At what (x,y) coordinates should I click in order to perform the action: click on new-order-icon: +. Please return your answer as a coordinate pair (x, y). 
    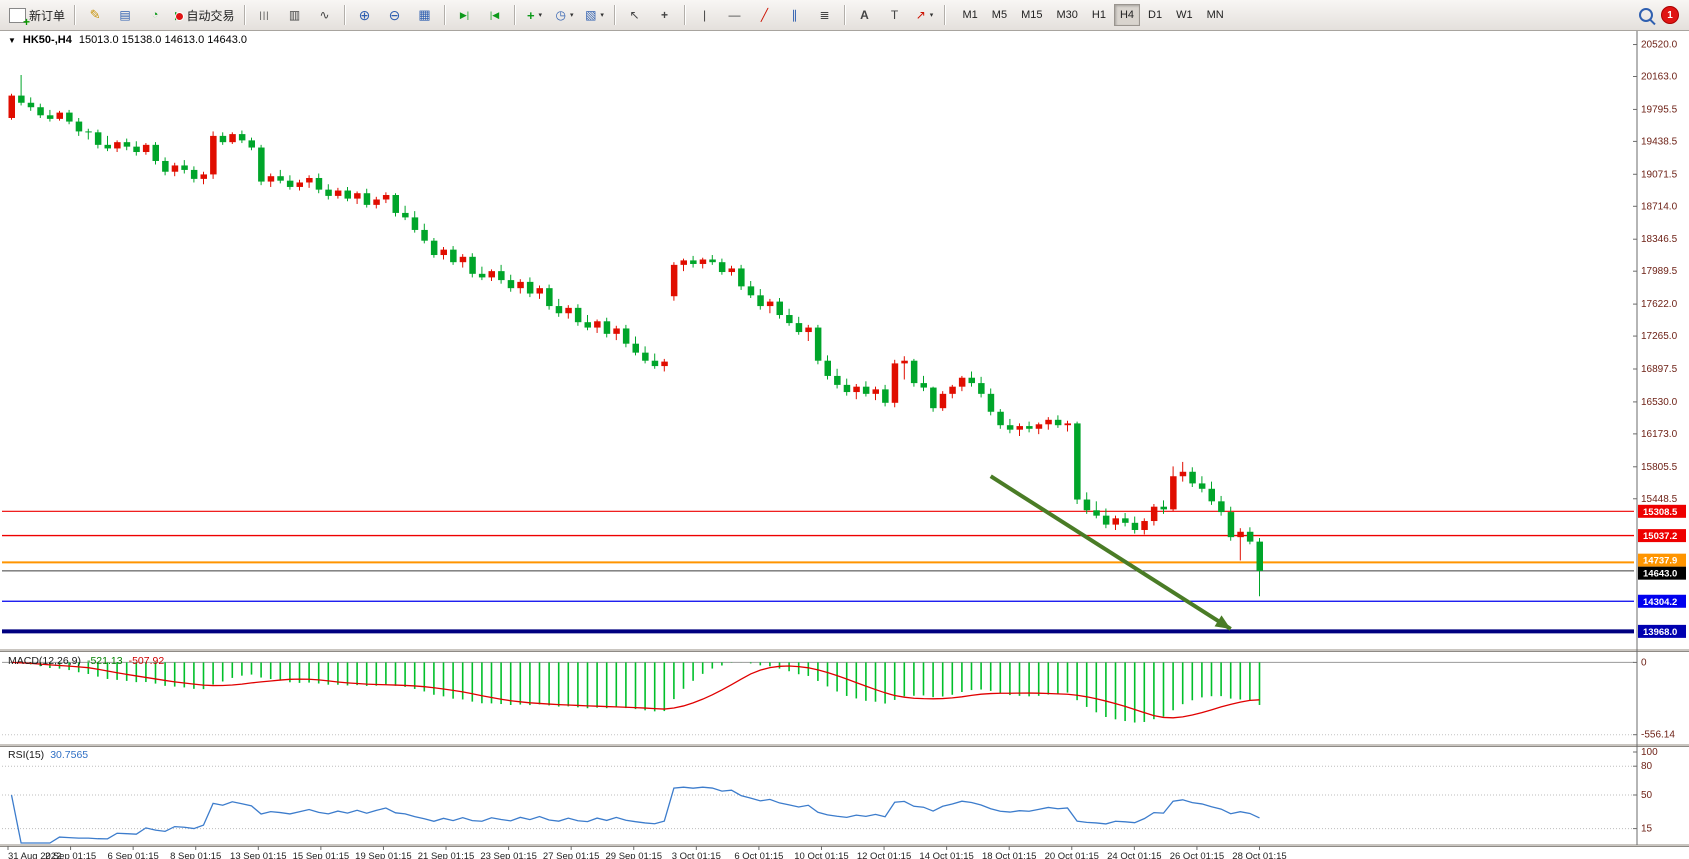
    Looking at the image, I should click on (19, 17).